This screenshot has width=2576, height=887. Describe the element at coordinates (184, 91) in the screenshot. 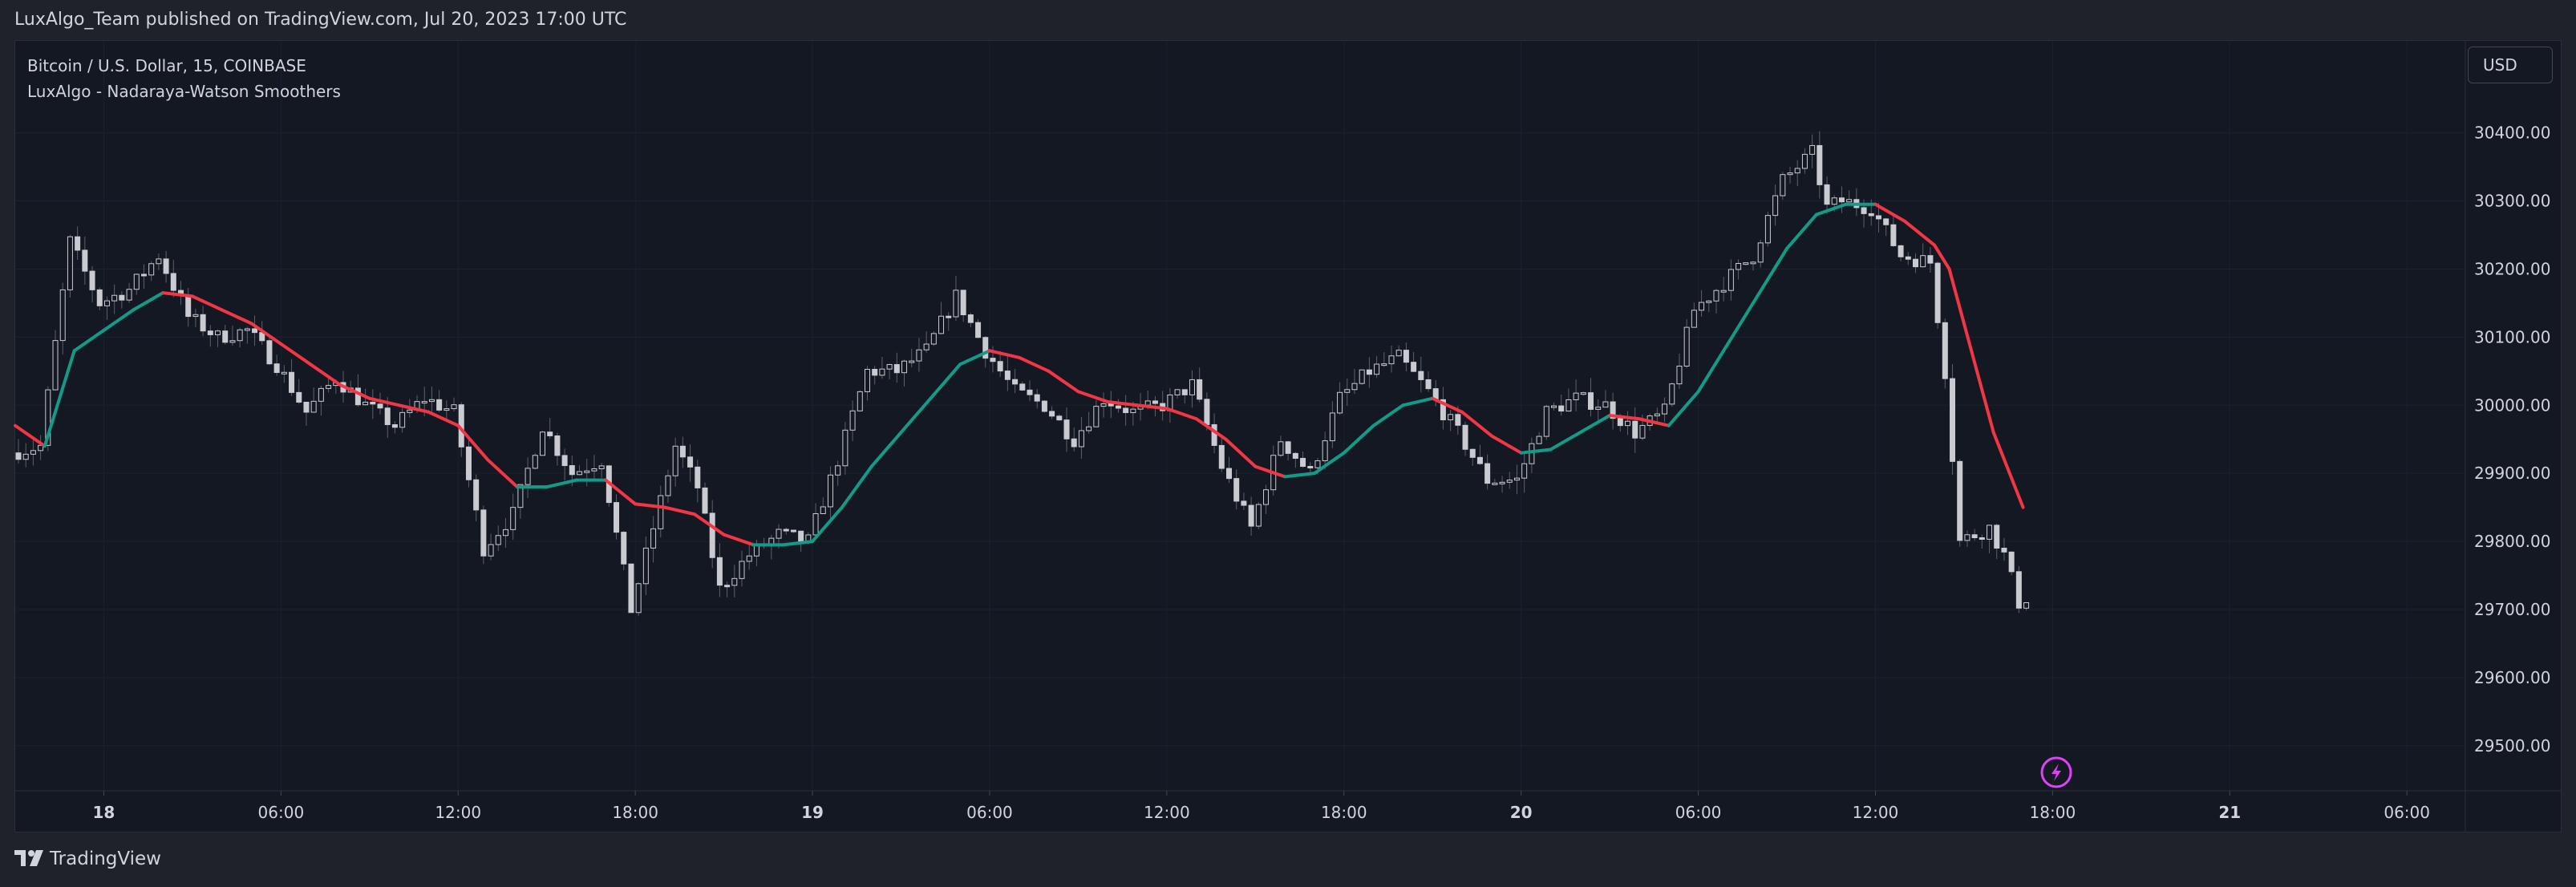

I see `indicator-title: LuxAlgo - Nadaraya-Watson Smoothers` at that location.